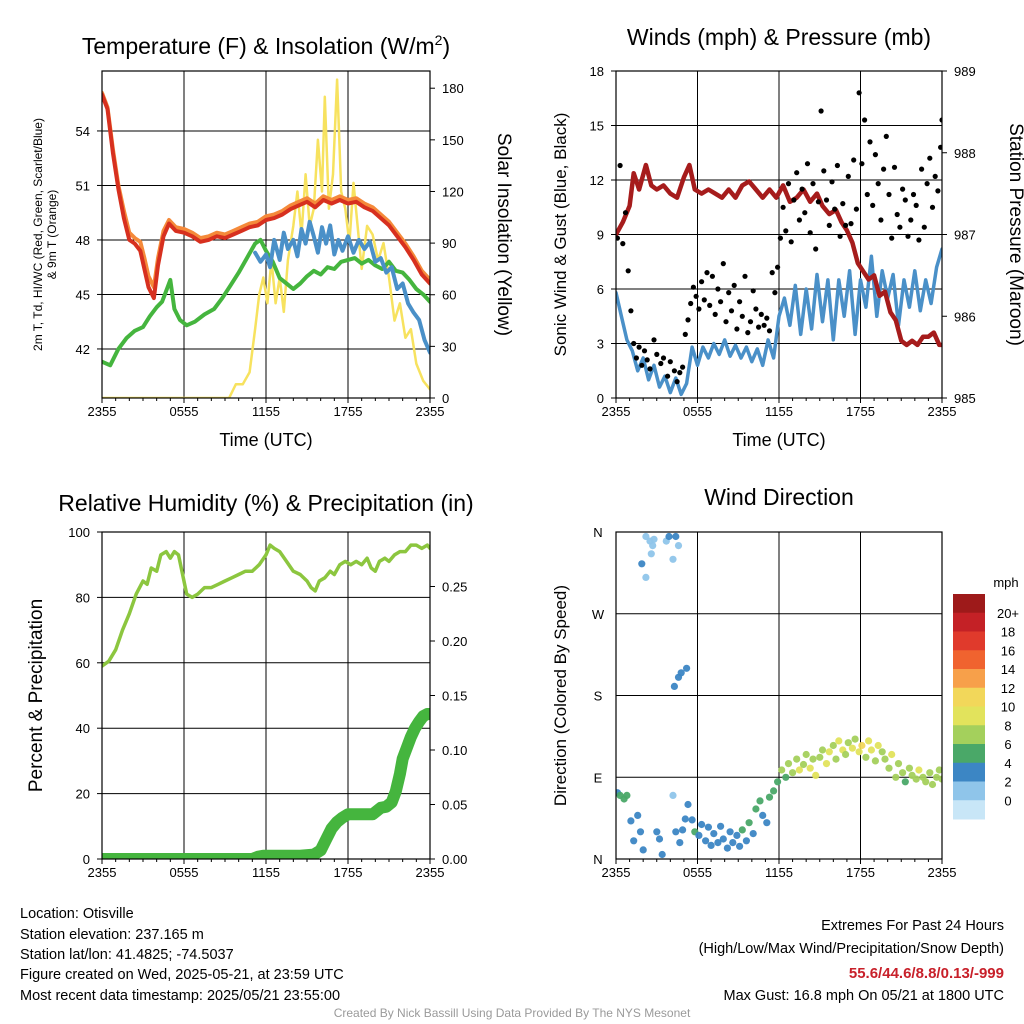 This screenshot has height=1024, width=1024. Describe the element at coordinates (265, 440) in the screenshot. I see `x-axis-label: Time (UTC)` at that location.